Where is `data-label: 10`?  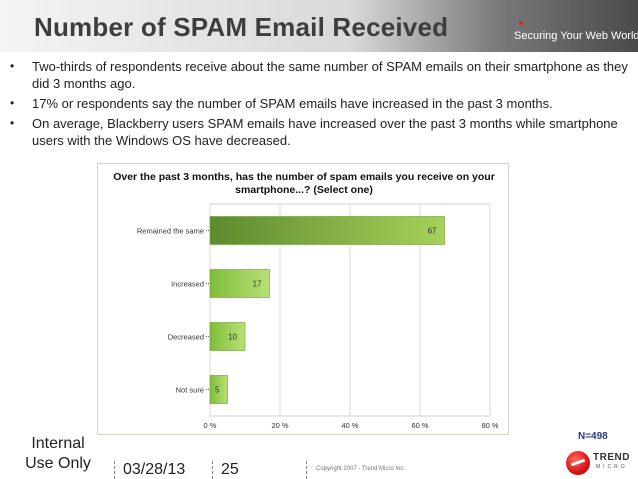 data-label: 10 is located at coordinates (232, 337).